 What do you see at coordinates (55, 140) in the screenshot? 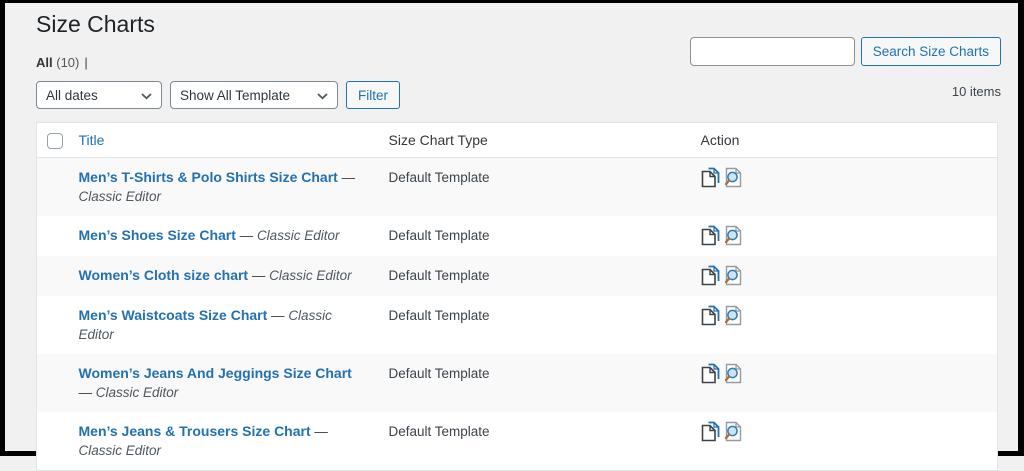
I see `select-all-checkbox` at bounding box center [55, 140].